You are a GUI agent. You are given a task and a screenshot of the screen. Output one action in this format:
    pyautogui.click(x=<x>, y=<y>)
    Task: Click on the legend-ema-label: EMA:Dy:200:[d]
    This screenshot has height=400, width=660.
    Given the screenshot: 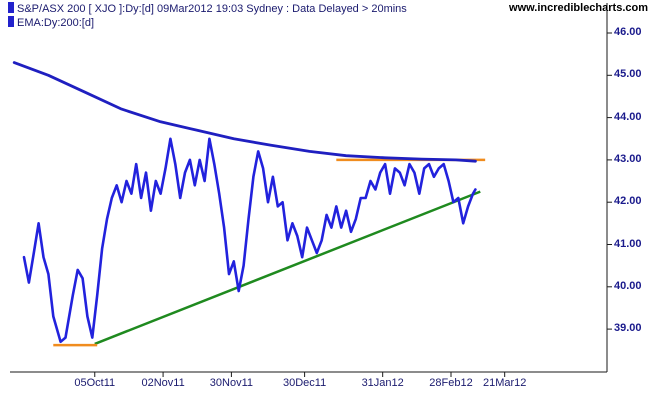 What is the action you would take?
    pyautogui.click(x=56, y=23)
    